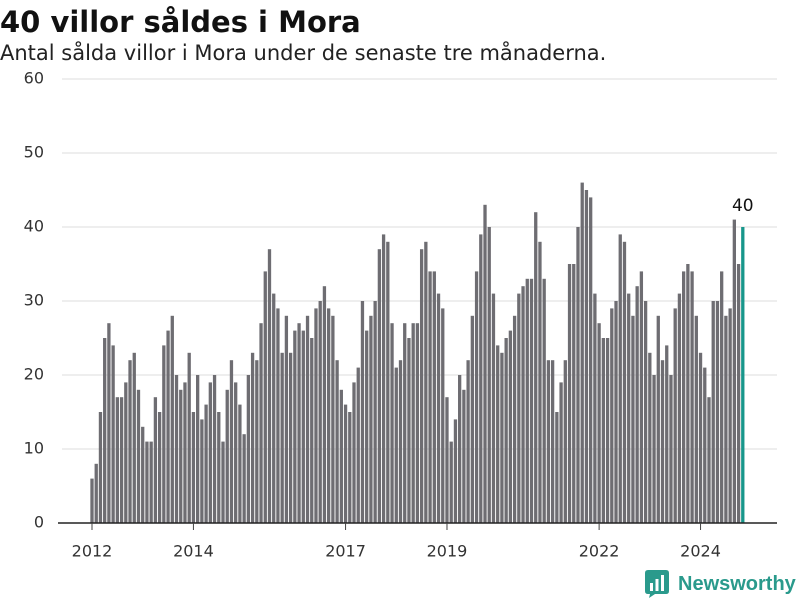  I want to click on y-tick-label: 50, so click(34, 152).